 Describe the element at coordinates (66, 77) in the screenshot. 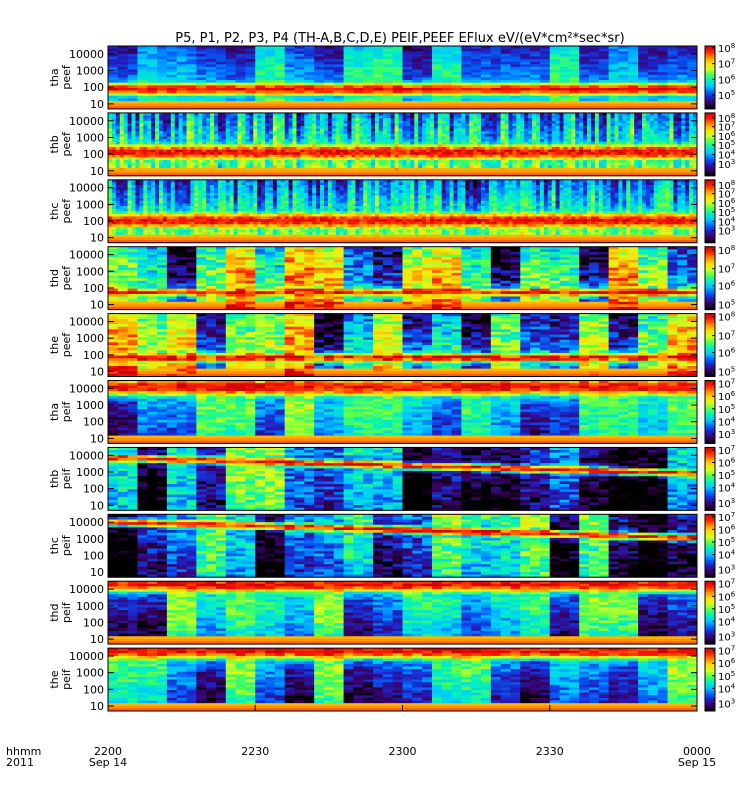

I see `ylabel-text: peef` at that location.